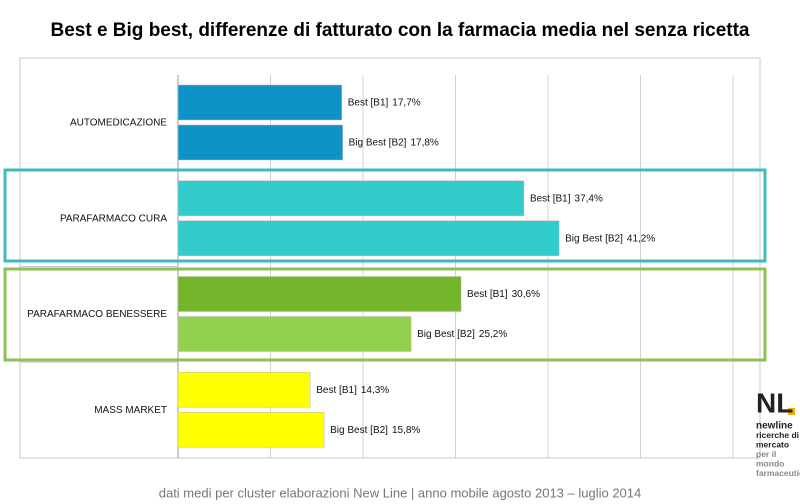 The height and width of the screenshot is (504, 800). I want to click on value-label: Best [B1] 30,6%, so click(503, 294).